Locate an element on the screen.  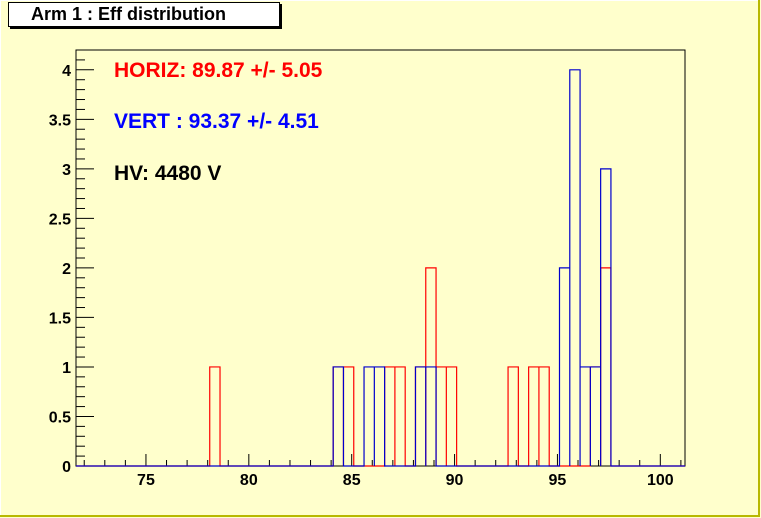
x-tick-label: 80 is located at coordinates (249, 480).